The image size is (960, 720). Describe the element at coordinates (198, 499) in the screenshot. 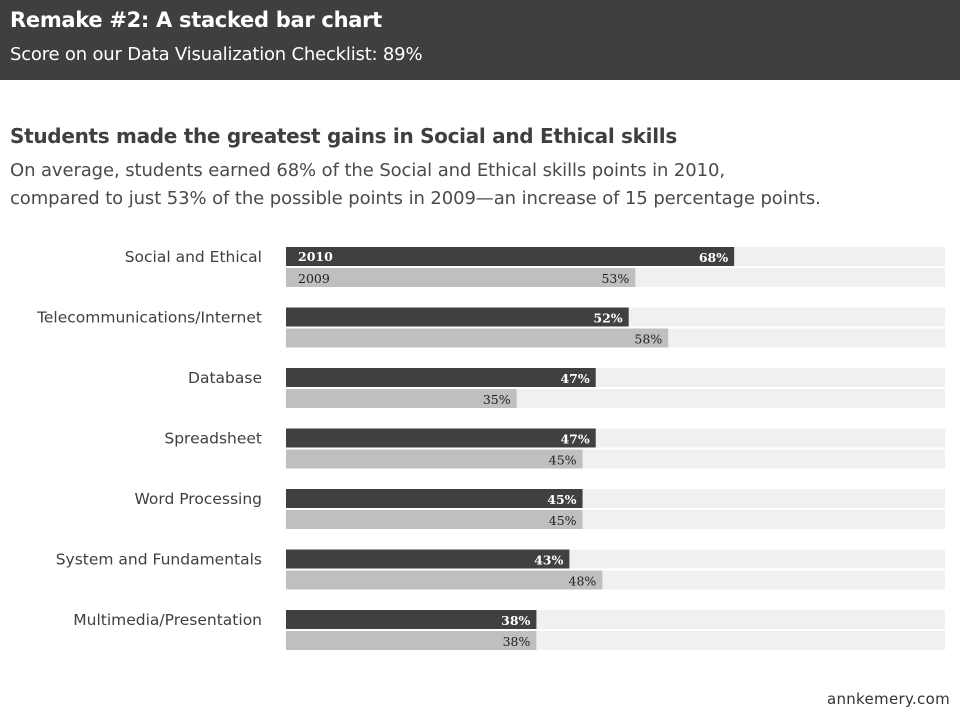

I see `category-label-word-processing: Word Processing` at that location.